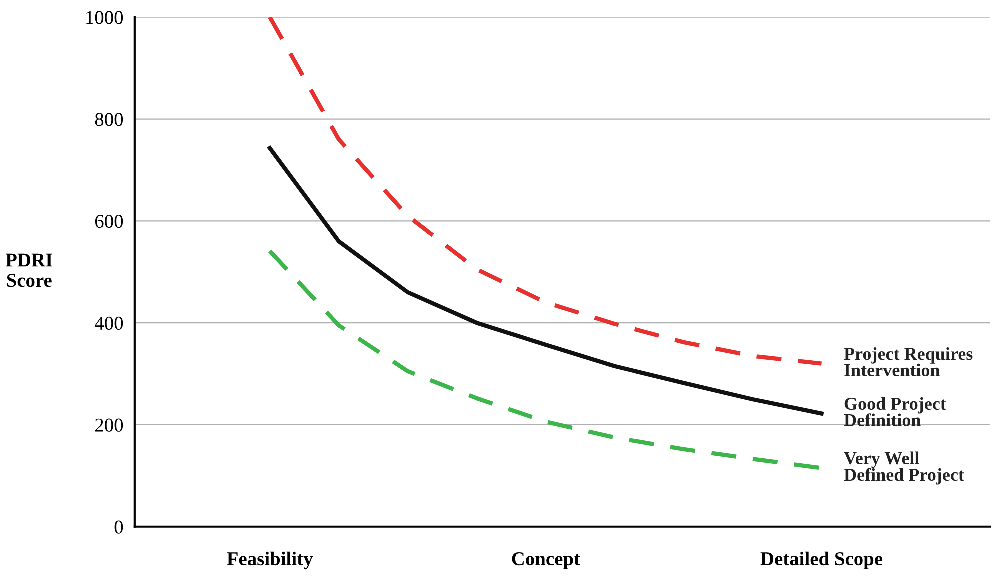 This screenshot has width=992, height=579. What do you see at coordinates (821, 561) in the screenshot?
I see `x-tick-label: Detailed Scope` at bounding box center [821, 561].